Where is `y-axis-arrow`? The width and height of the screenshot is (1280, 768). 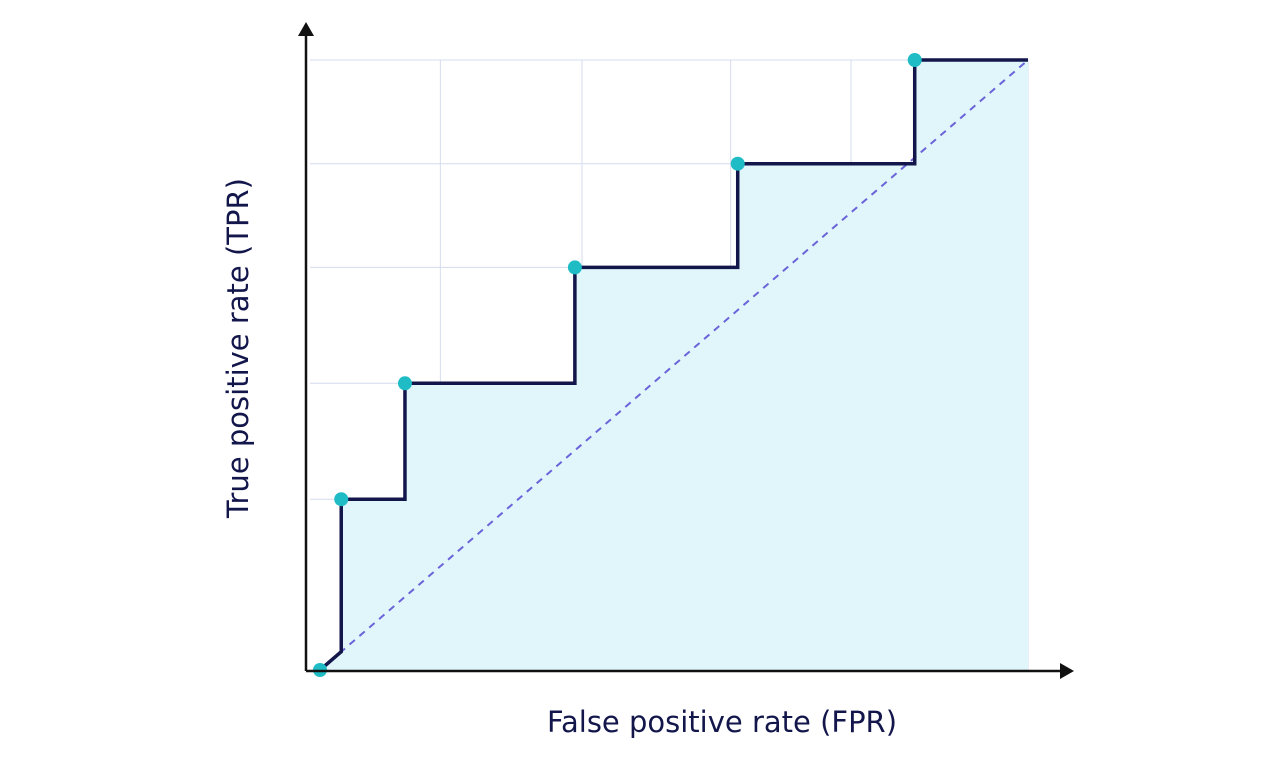 y-axis-arrow is located at coordinates (306, 29).